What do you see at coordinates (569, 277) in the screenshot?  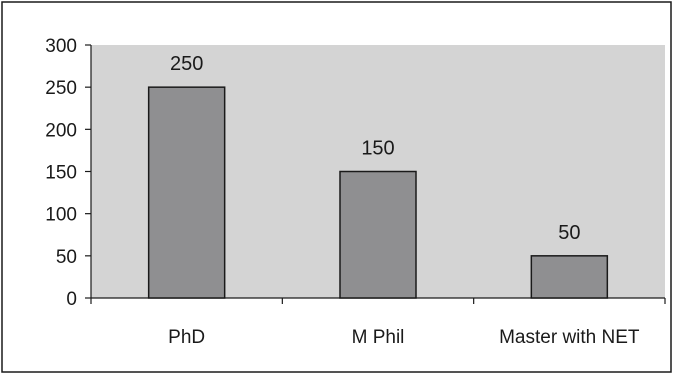 I see `bar-master-with-net` at bounding box center [569, 277].